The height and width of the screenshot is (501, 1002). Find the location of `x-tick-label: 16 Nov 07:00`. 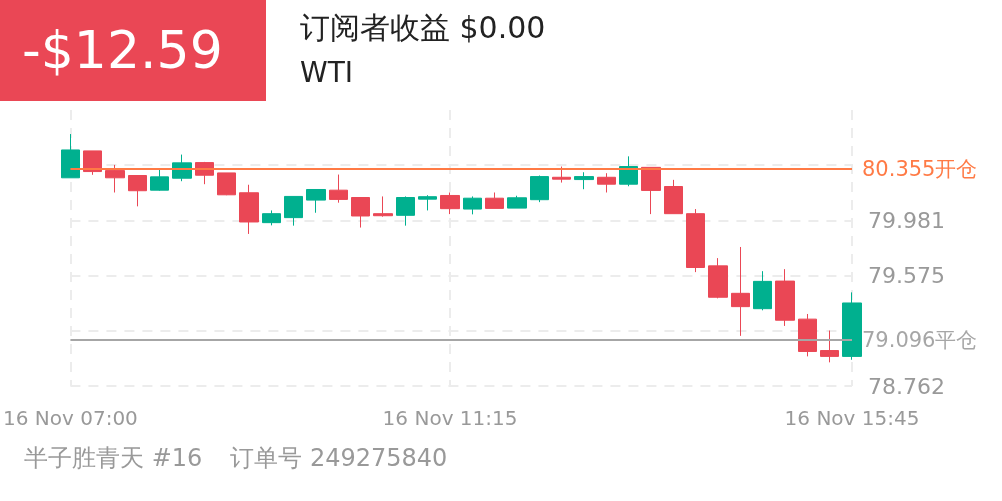

x-tick-label: 16 Nov 07:00 is located at coordinates (70, 418).